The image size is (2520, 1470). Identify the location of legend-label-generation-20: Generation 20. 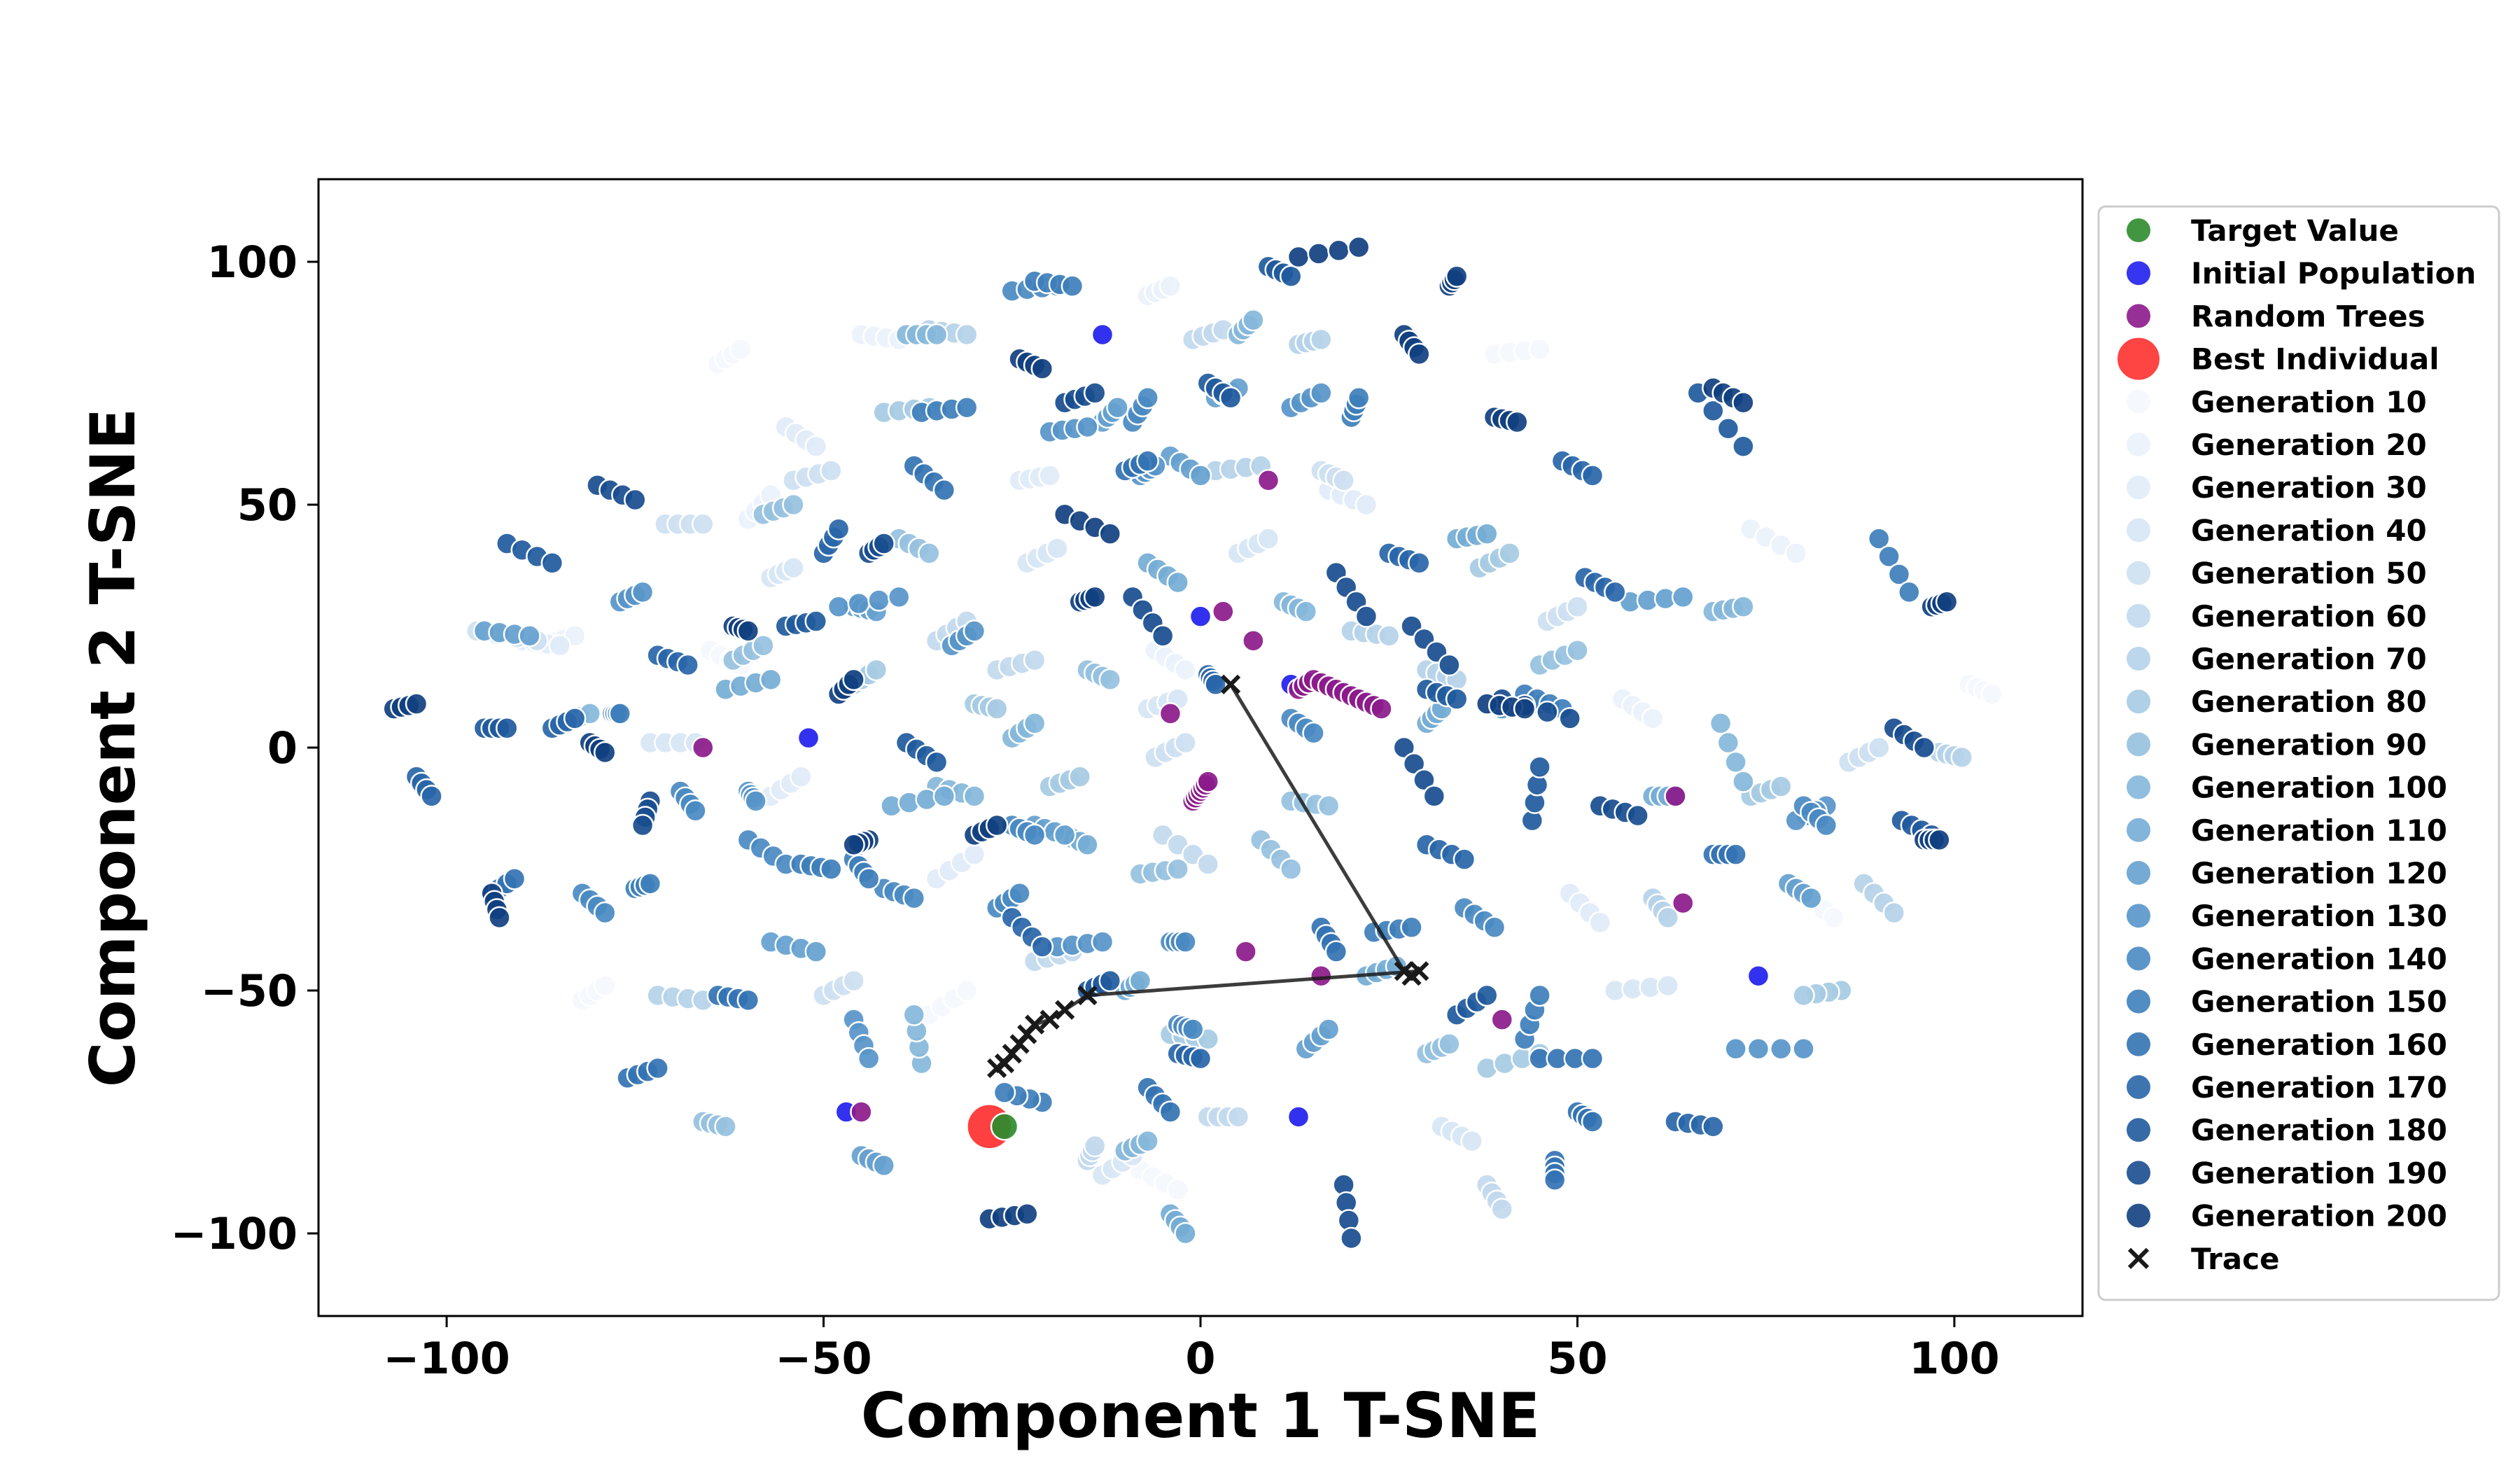
(2309, 445).